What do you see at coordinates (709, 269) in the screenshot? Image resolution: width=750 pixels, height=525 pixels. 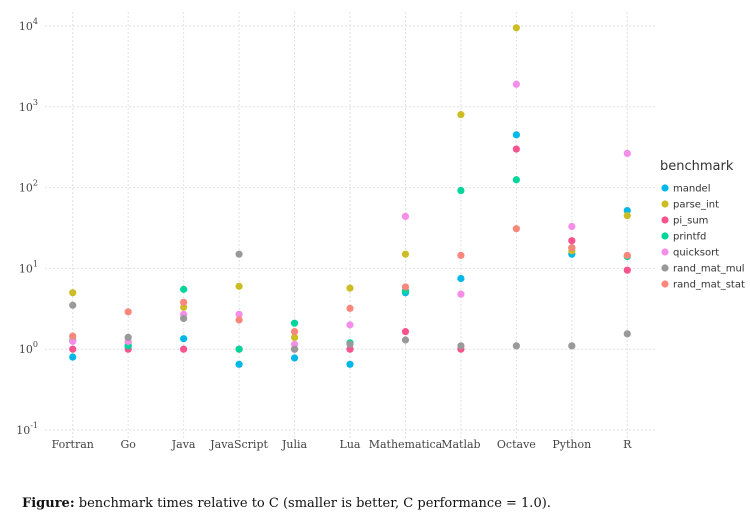 I see `legend-label-rand_mat_mul: rand_mat_mul` at bounding box center [709, 269].